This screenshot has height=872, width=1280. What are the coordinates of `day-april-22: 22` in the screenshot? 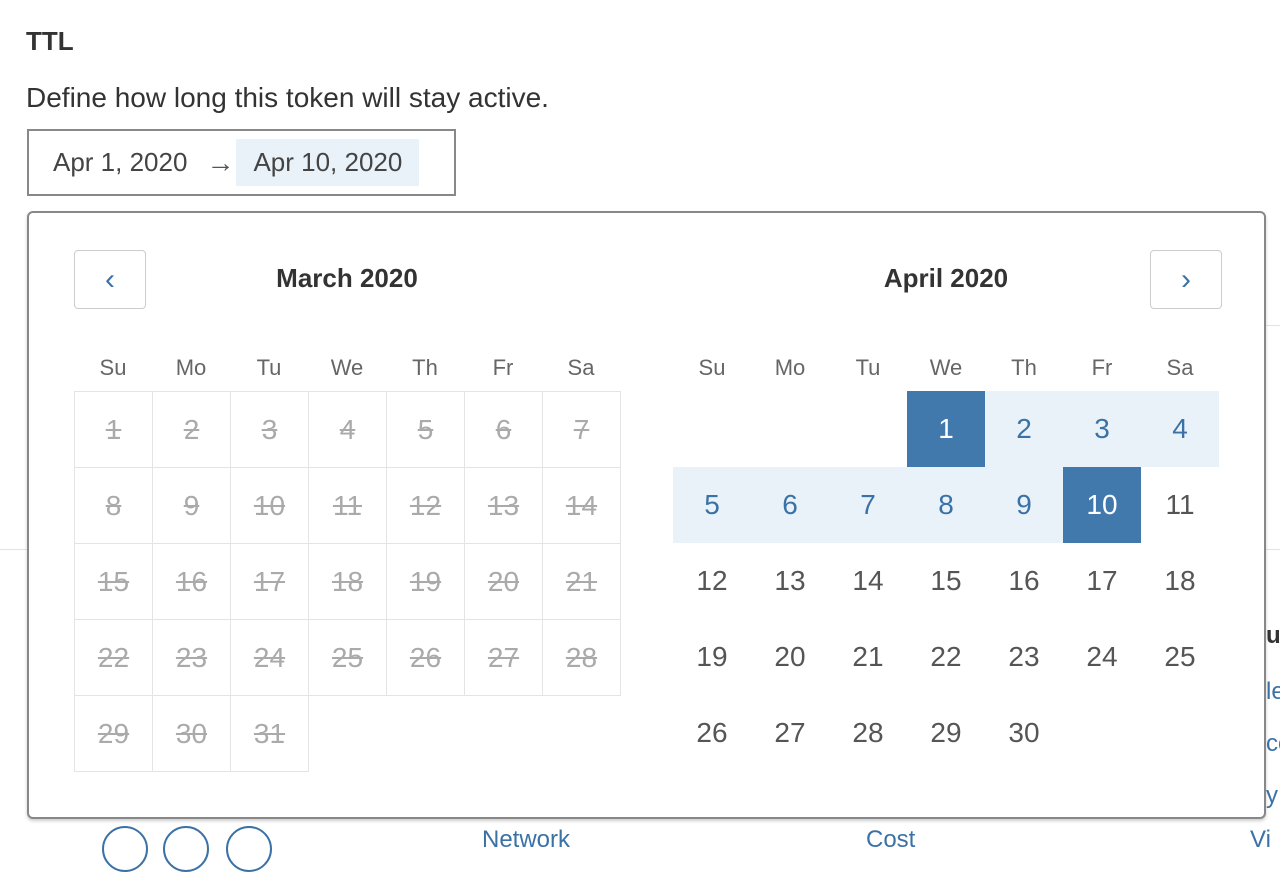 It's located at (946, 656).